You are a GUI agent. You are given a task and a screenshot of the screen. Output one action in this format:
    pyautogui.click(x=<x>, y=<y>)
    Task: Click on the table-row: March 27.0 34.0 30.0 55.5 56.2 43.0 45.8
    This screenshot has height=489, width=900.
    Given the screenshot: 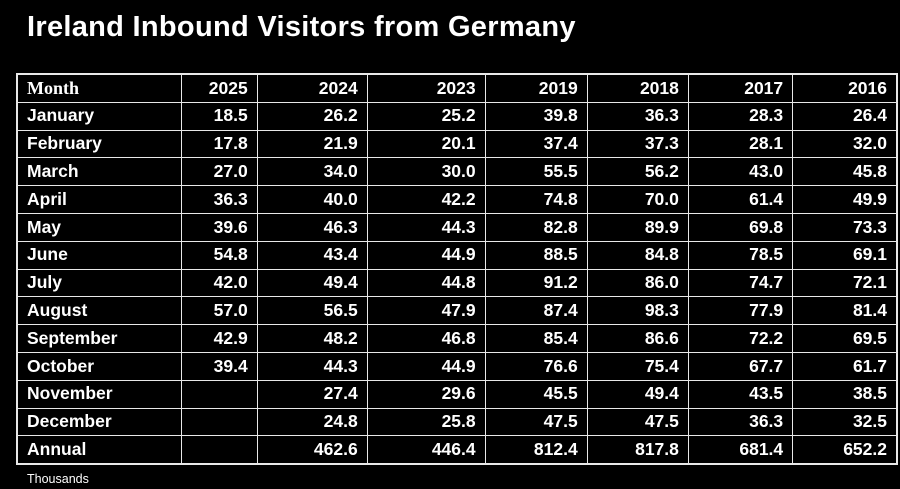 What is the action you would take?
    pyautogui.click(x=457, y=172)
    